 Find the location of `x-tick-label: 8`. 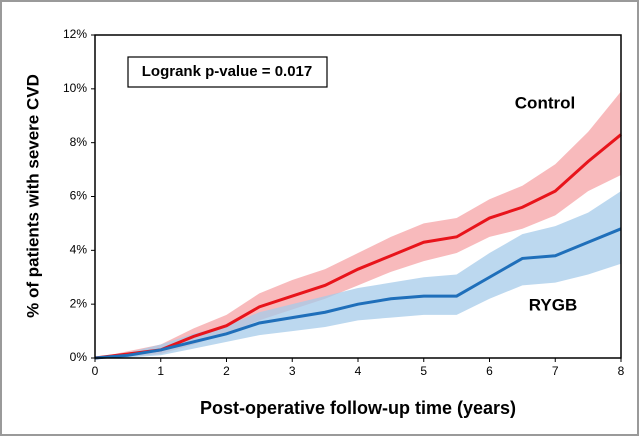

x-tick-label: 8 is located at coordinates (621, 371).